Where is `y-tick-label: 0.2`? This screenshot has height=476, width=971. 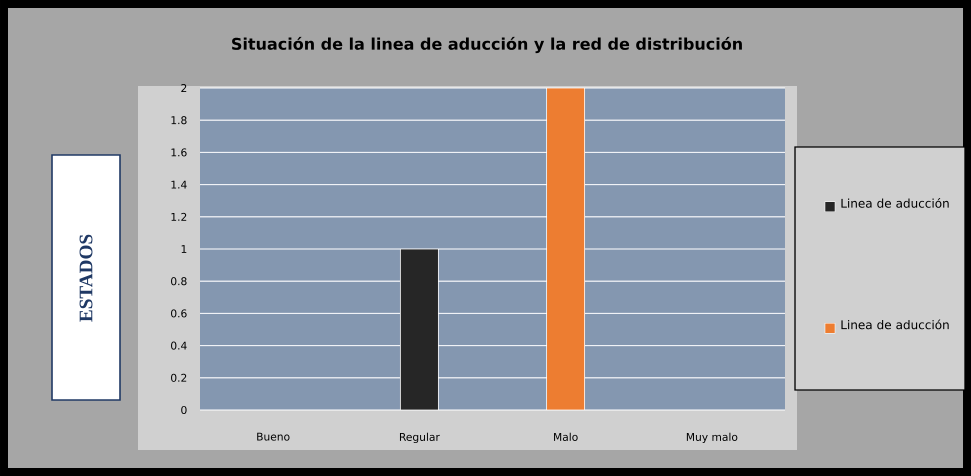 y-tick-label: 0.2 is located at coordinates (178, 378).